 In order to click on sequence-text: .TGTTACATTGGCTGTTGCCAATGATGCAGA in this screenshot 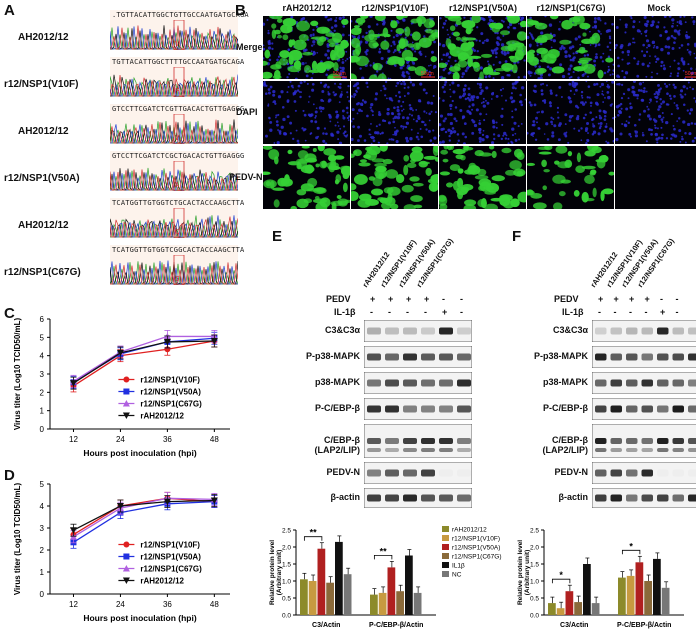, I will do `click(180, 15)`.